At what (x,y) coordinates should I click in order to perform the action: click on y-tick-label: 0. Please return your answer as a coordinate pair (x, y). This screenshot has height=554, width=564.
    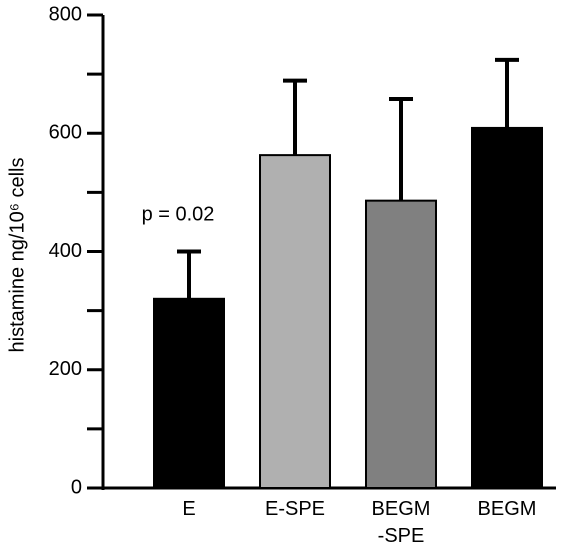
    Looking at the image, I should click on (76, 487).